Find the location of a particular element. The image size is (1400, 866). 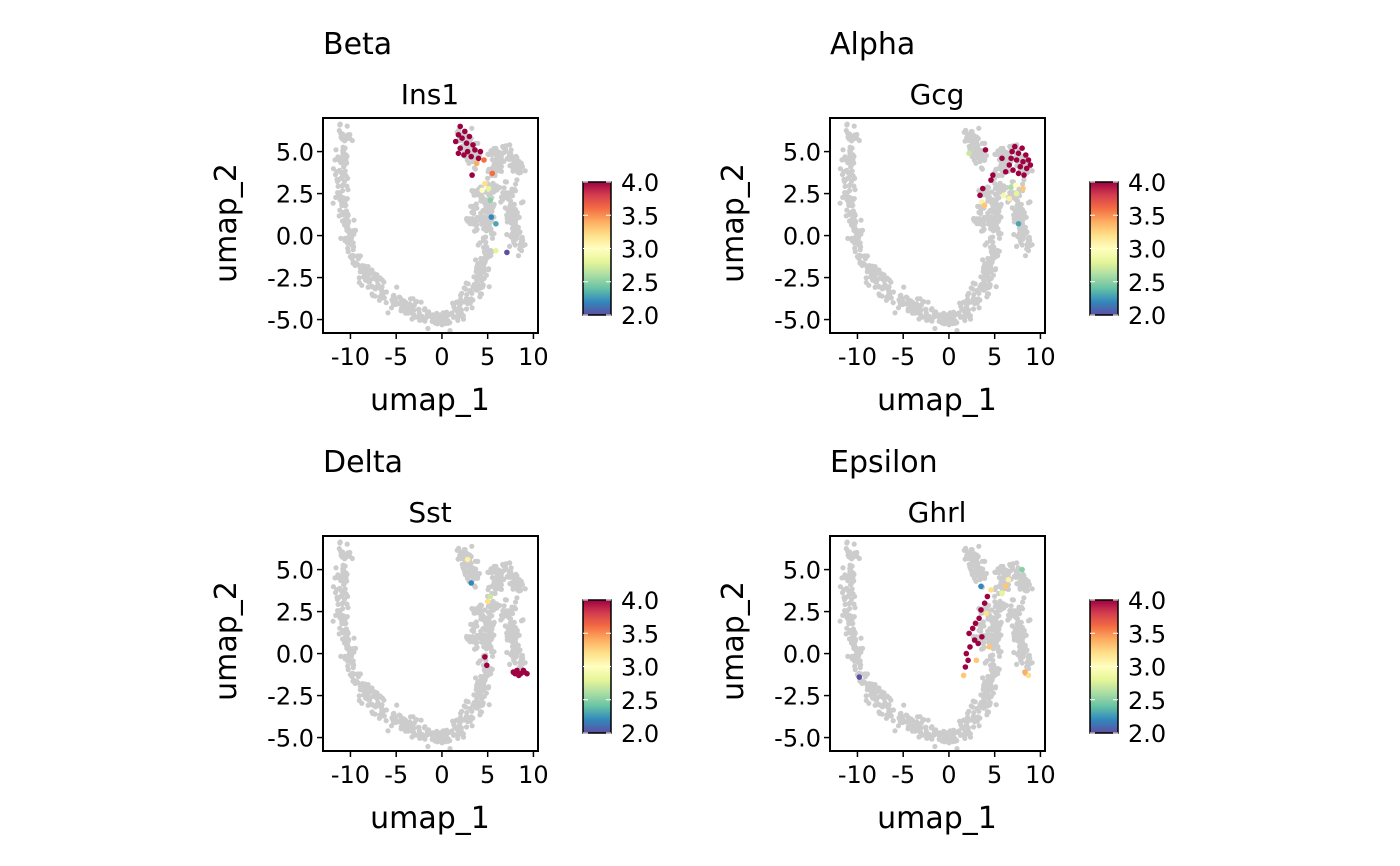

y-tick-label: -2.5 is located at coordinates (290, 279).